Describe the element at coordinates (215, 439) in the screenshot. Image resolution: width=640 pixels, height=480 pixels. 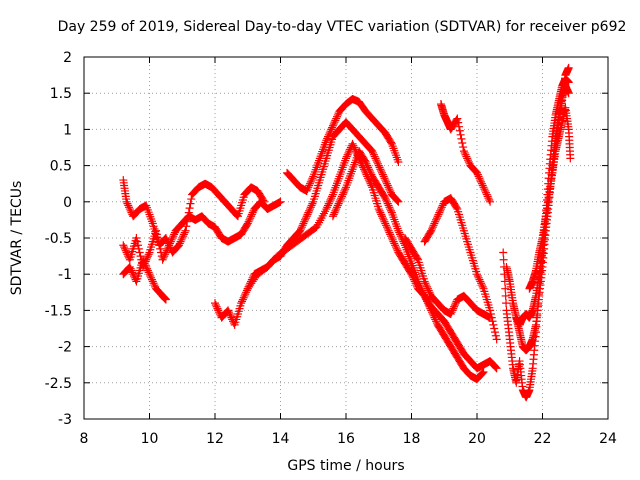
I see `x-tick-label: 12` at that location.